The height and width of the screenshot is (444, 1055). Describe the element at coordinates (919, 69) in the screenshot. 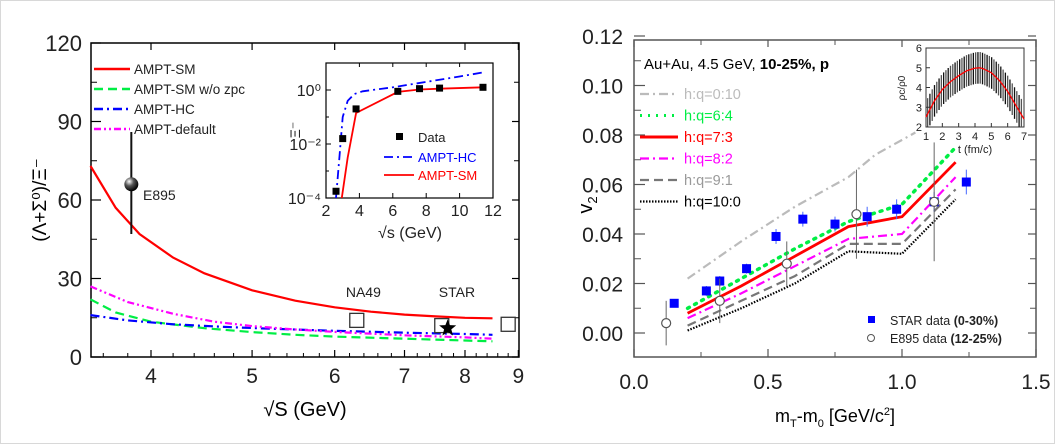

I see `right-inset-y-tick-label: 5` at that location.